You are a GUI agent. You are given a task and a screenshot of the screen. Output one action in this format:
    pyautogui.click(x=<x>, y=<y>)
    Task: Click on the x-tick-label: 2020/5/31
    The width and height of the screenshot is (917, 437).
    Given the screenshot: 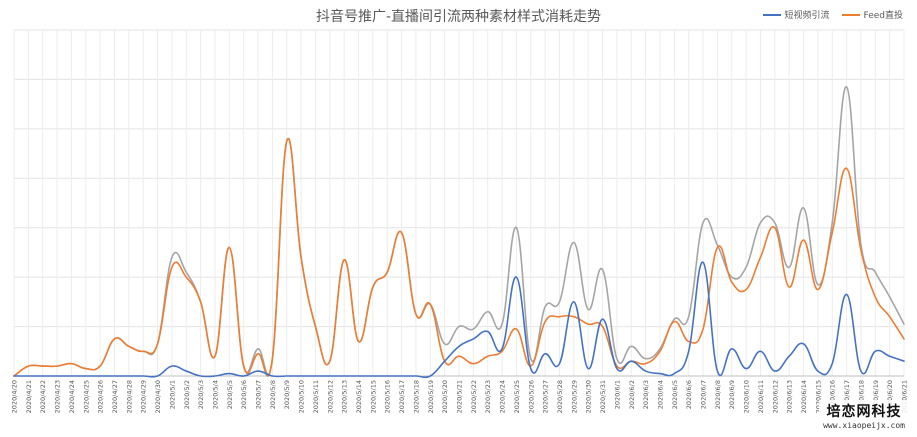 What is the action you would take?
    pyautogui.click(x=603, y=396)
    